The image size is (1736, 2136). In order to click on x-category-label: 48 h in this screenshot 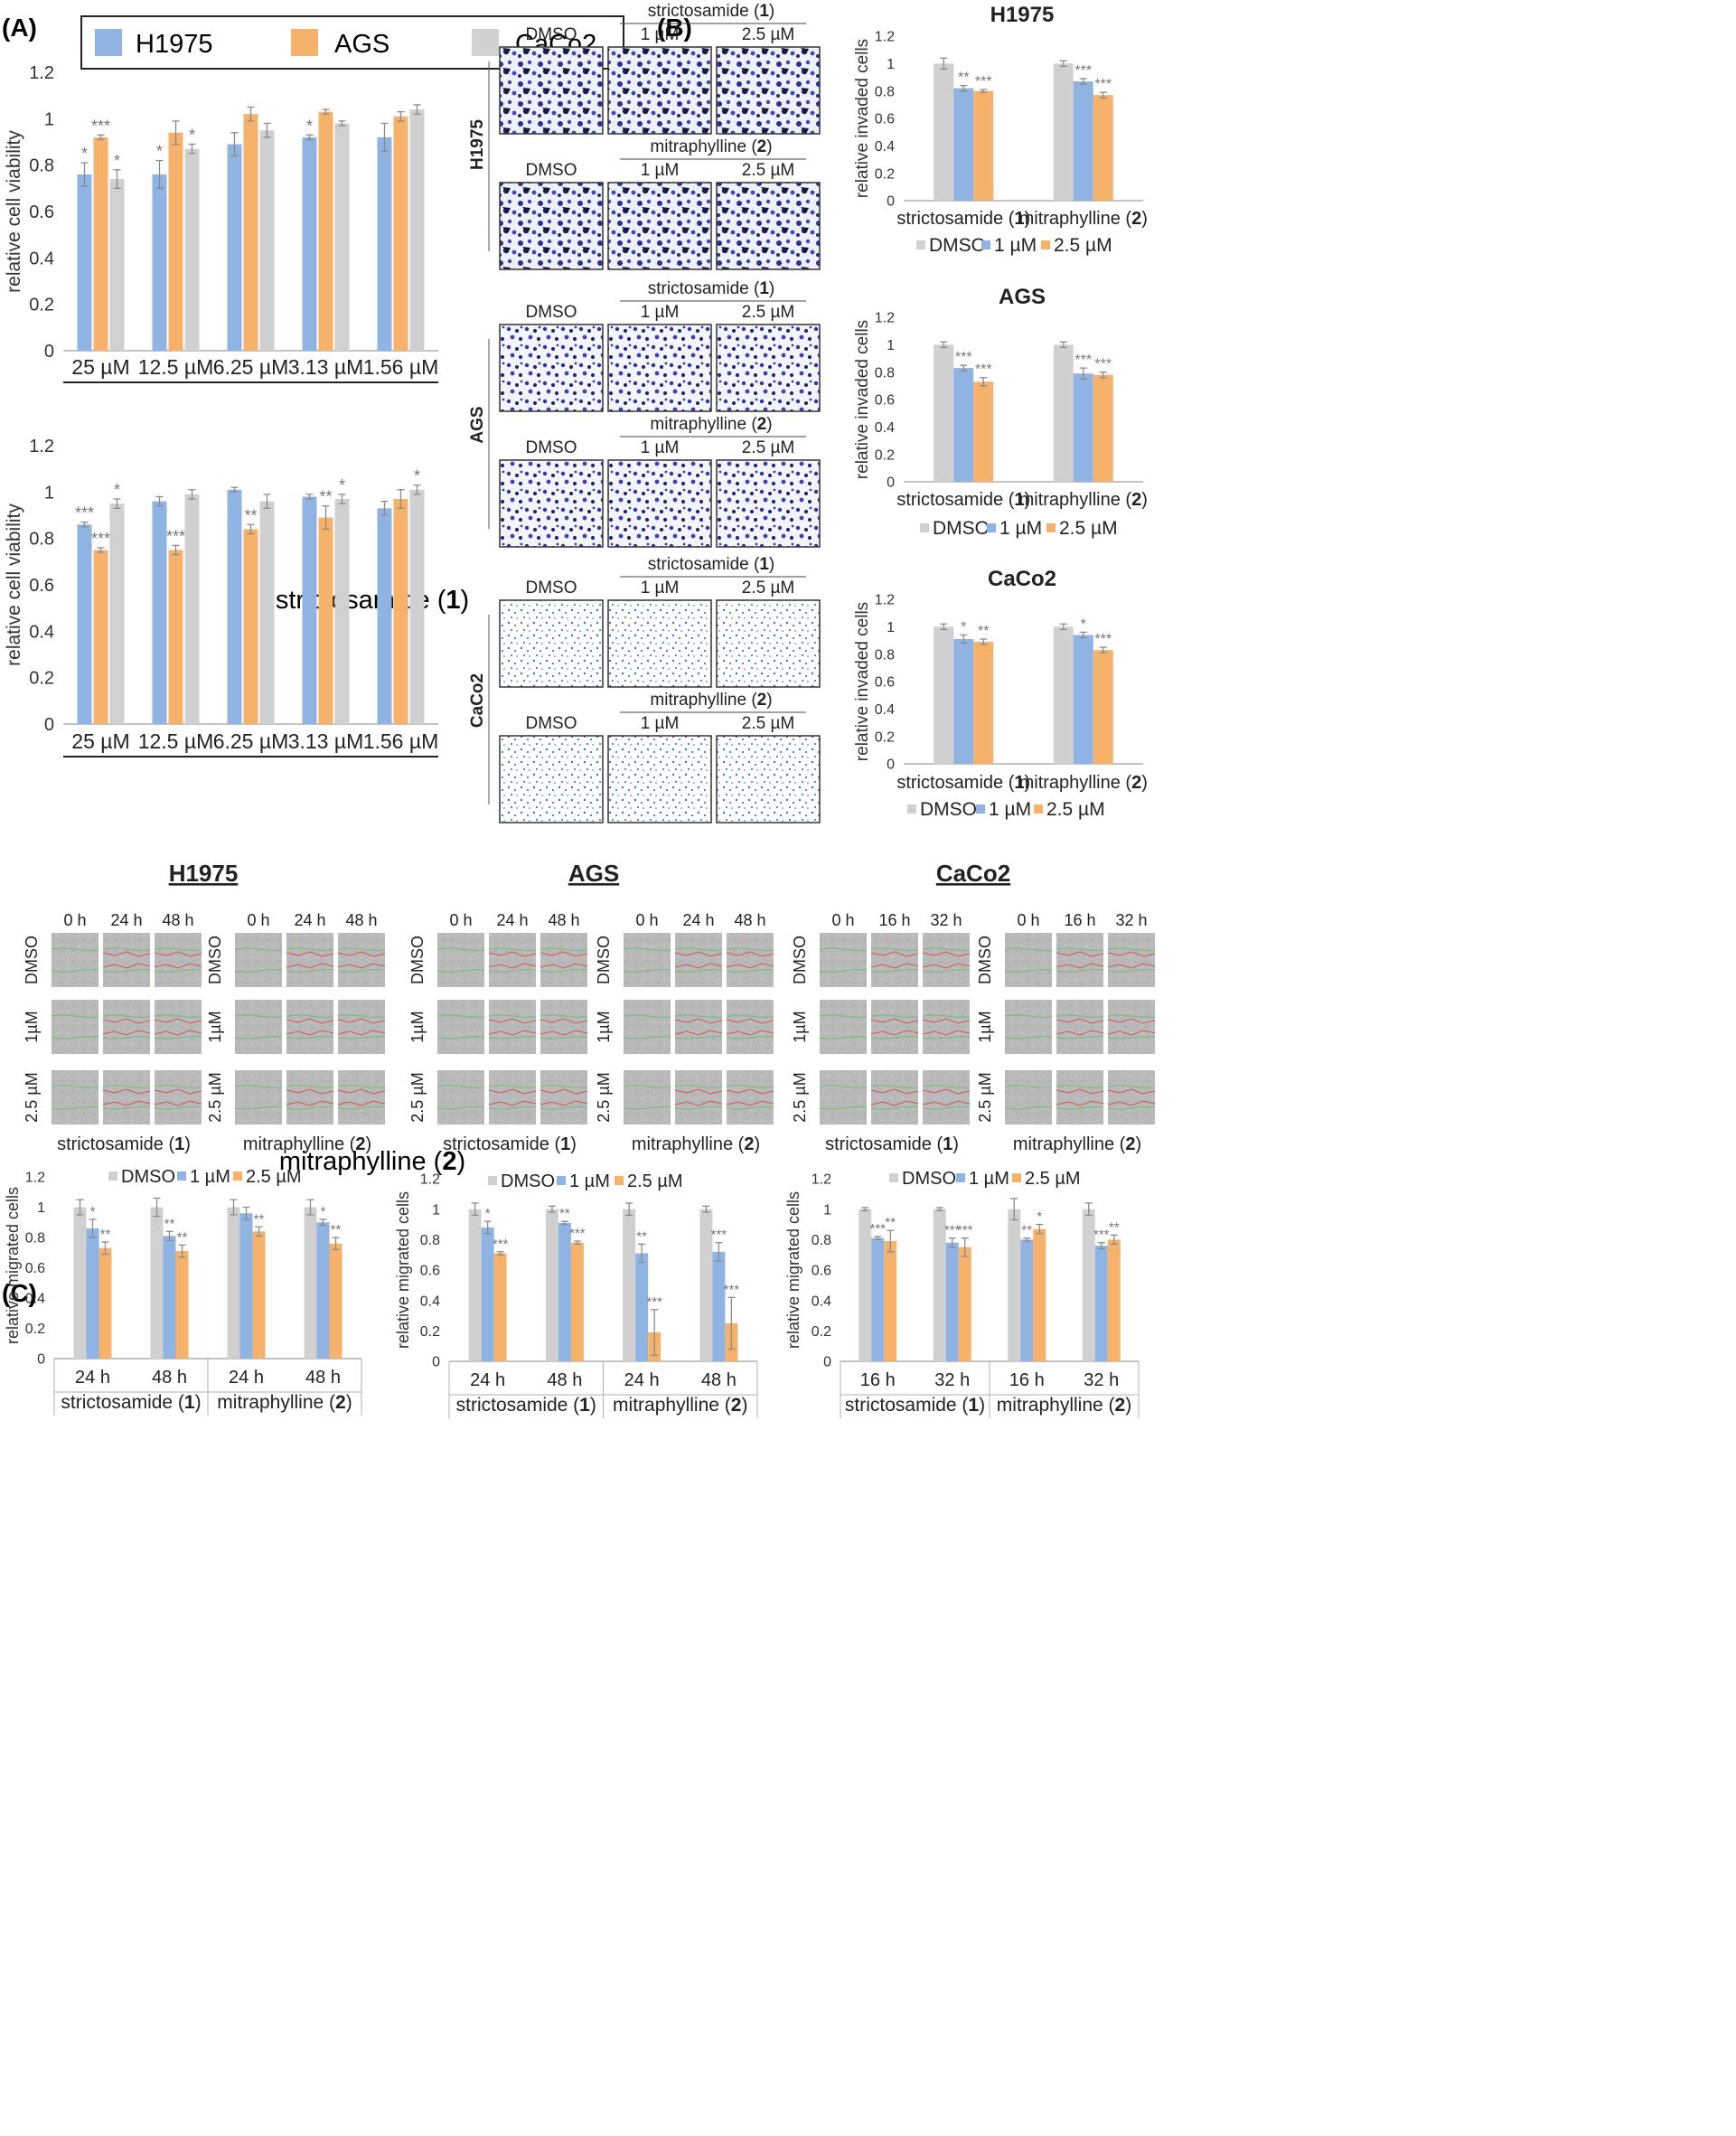, I will do `click(719, 1380)`.